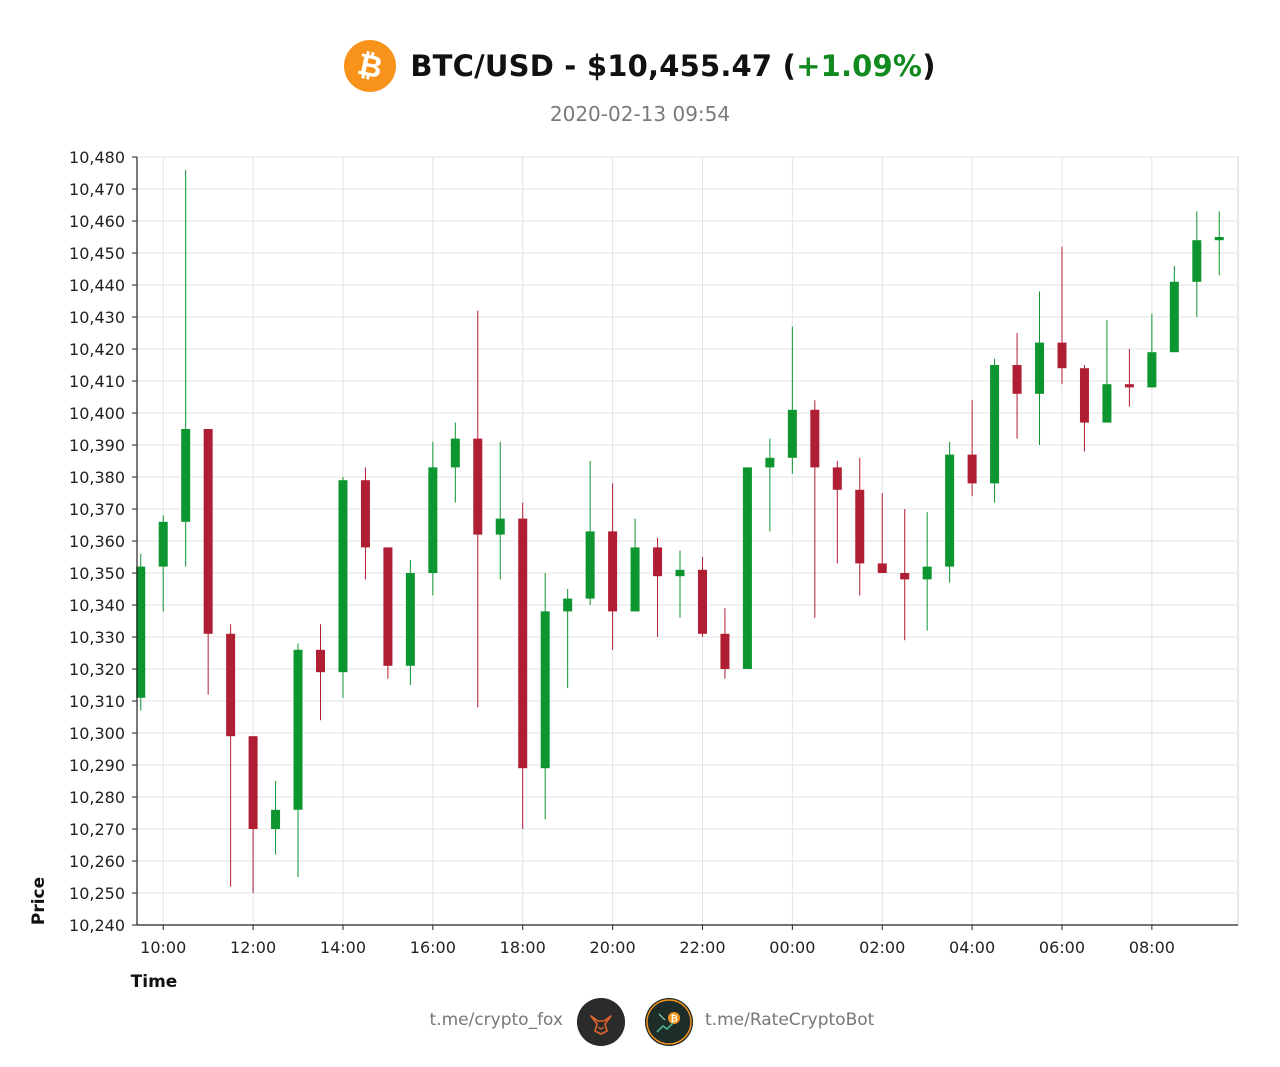 The width and height of the screenshot is (1280, 1067). Describe the element at coordinates (613, 947) in the screenshot. I see `x-tick-label: 20:00` at that location.